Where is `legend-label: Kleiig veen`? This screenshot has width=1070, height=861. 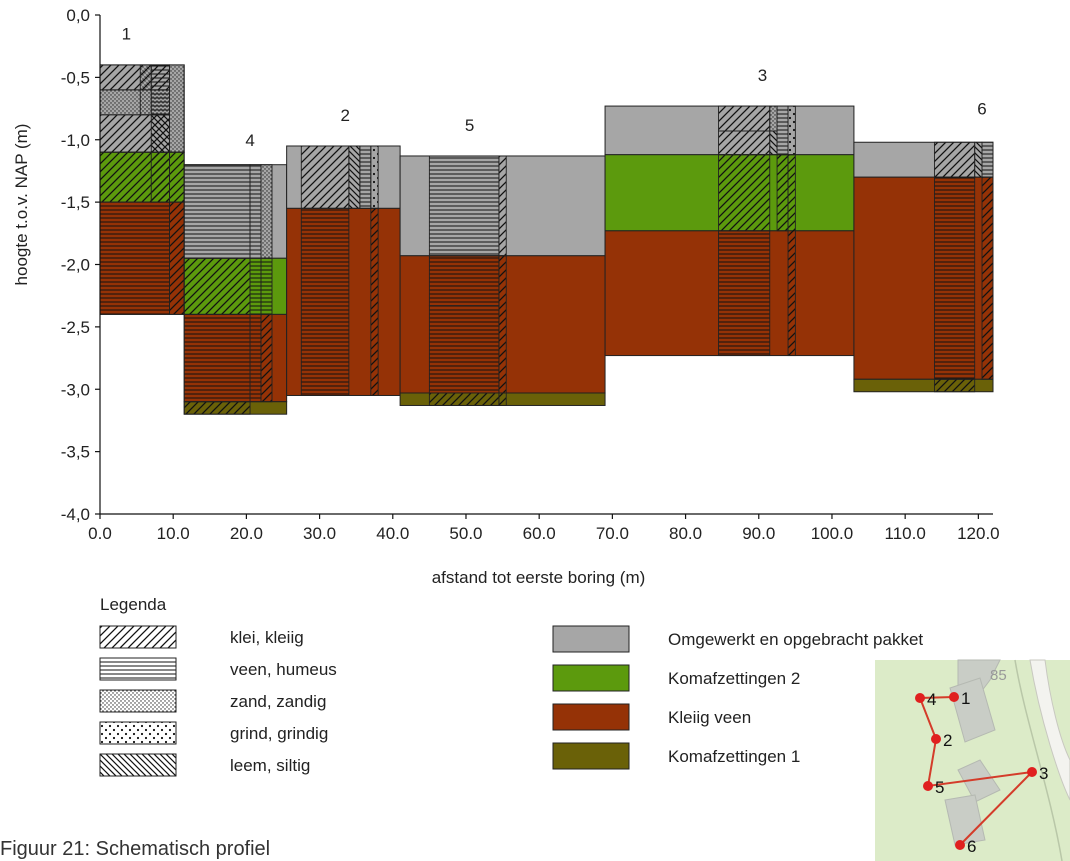
legend-label: Kleiig veen is located at coordinates (709, 717).